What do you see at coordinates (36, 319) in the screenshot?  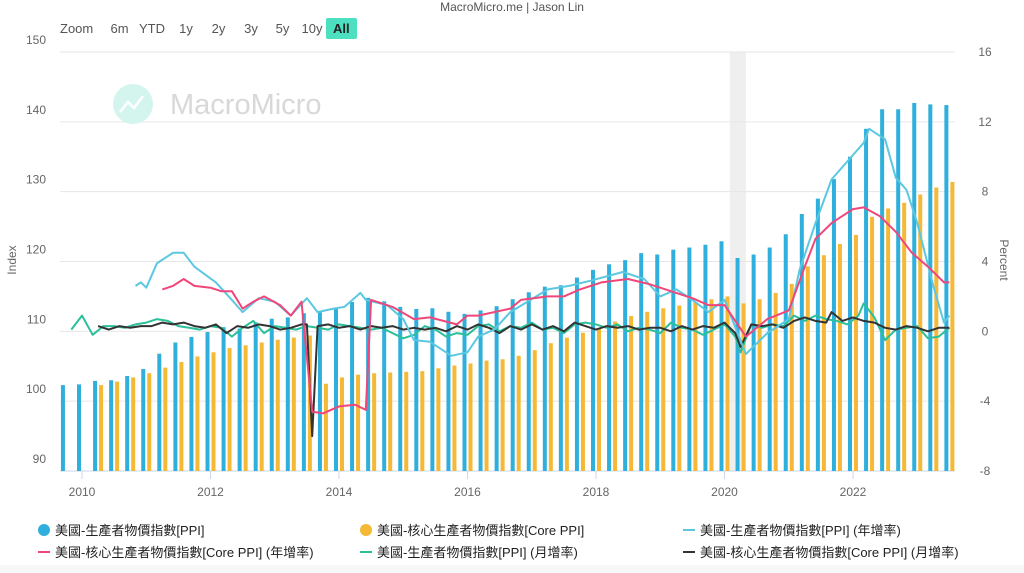 I see `left-tick-label: 110` at bounding box center [36, 319].